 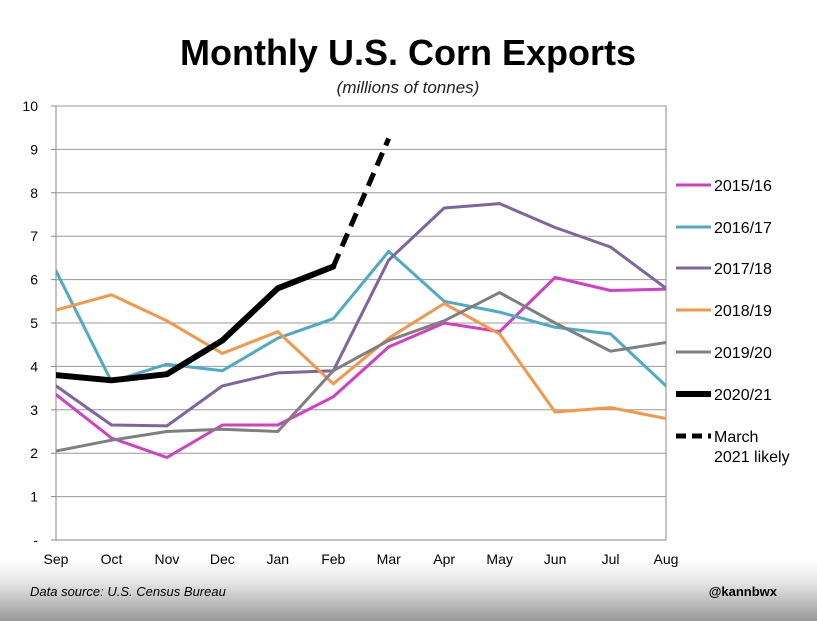 What do you see at coordinates (361, 202) in the screenshot?
I see `series-line-march-2021-likely` at bounding box center [361, 202].